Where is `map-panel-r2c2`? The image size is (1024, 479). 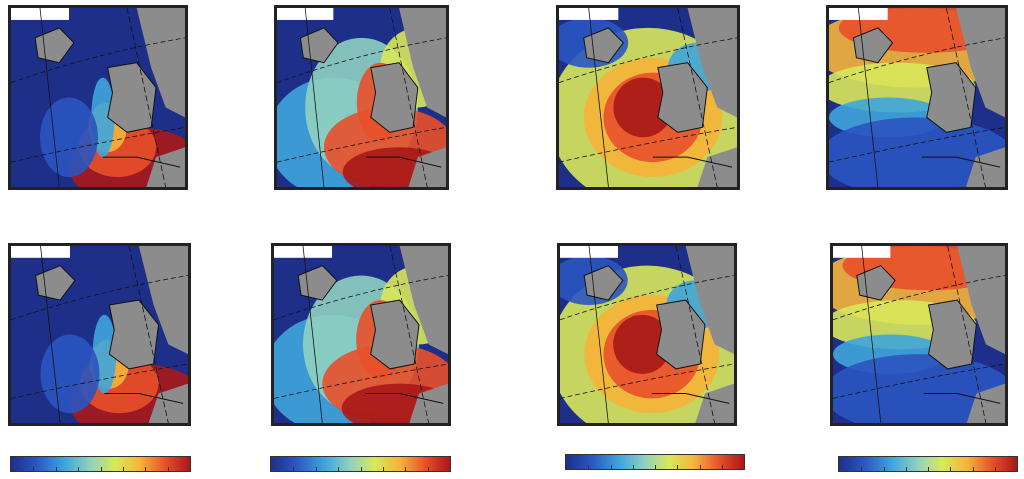
map-panel-r2c2 is located at coordinates (361, 334).